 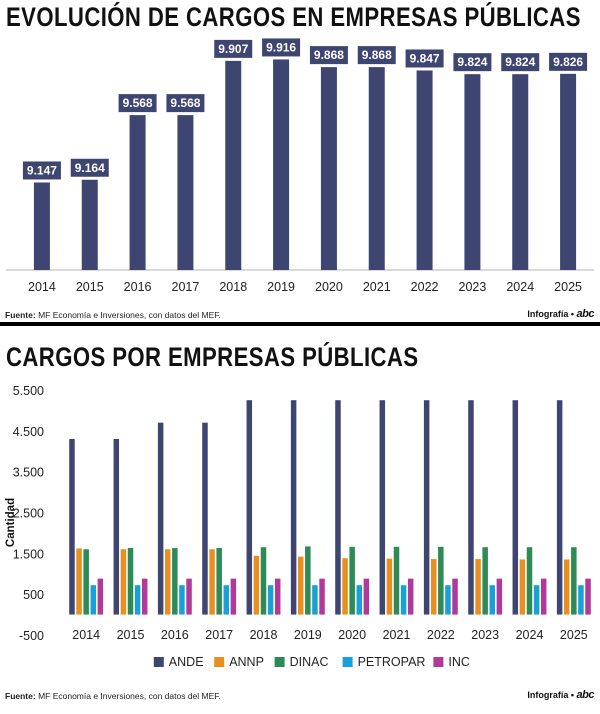 I want to click on chart-title: CARGOS POR EMPRESAS PÚBLICAS, so click(x=212, y=357).